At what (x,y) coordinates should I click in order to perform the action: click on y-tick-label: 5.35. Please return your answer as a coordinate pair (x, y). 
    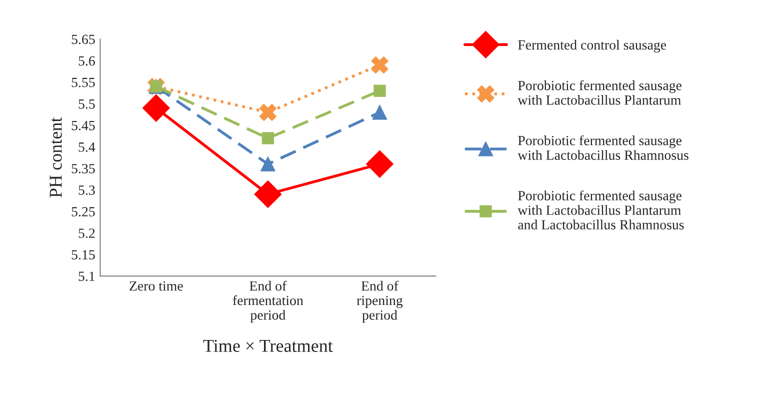
    Looking at the image, I should click on (83, 169).